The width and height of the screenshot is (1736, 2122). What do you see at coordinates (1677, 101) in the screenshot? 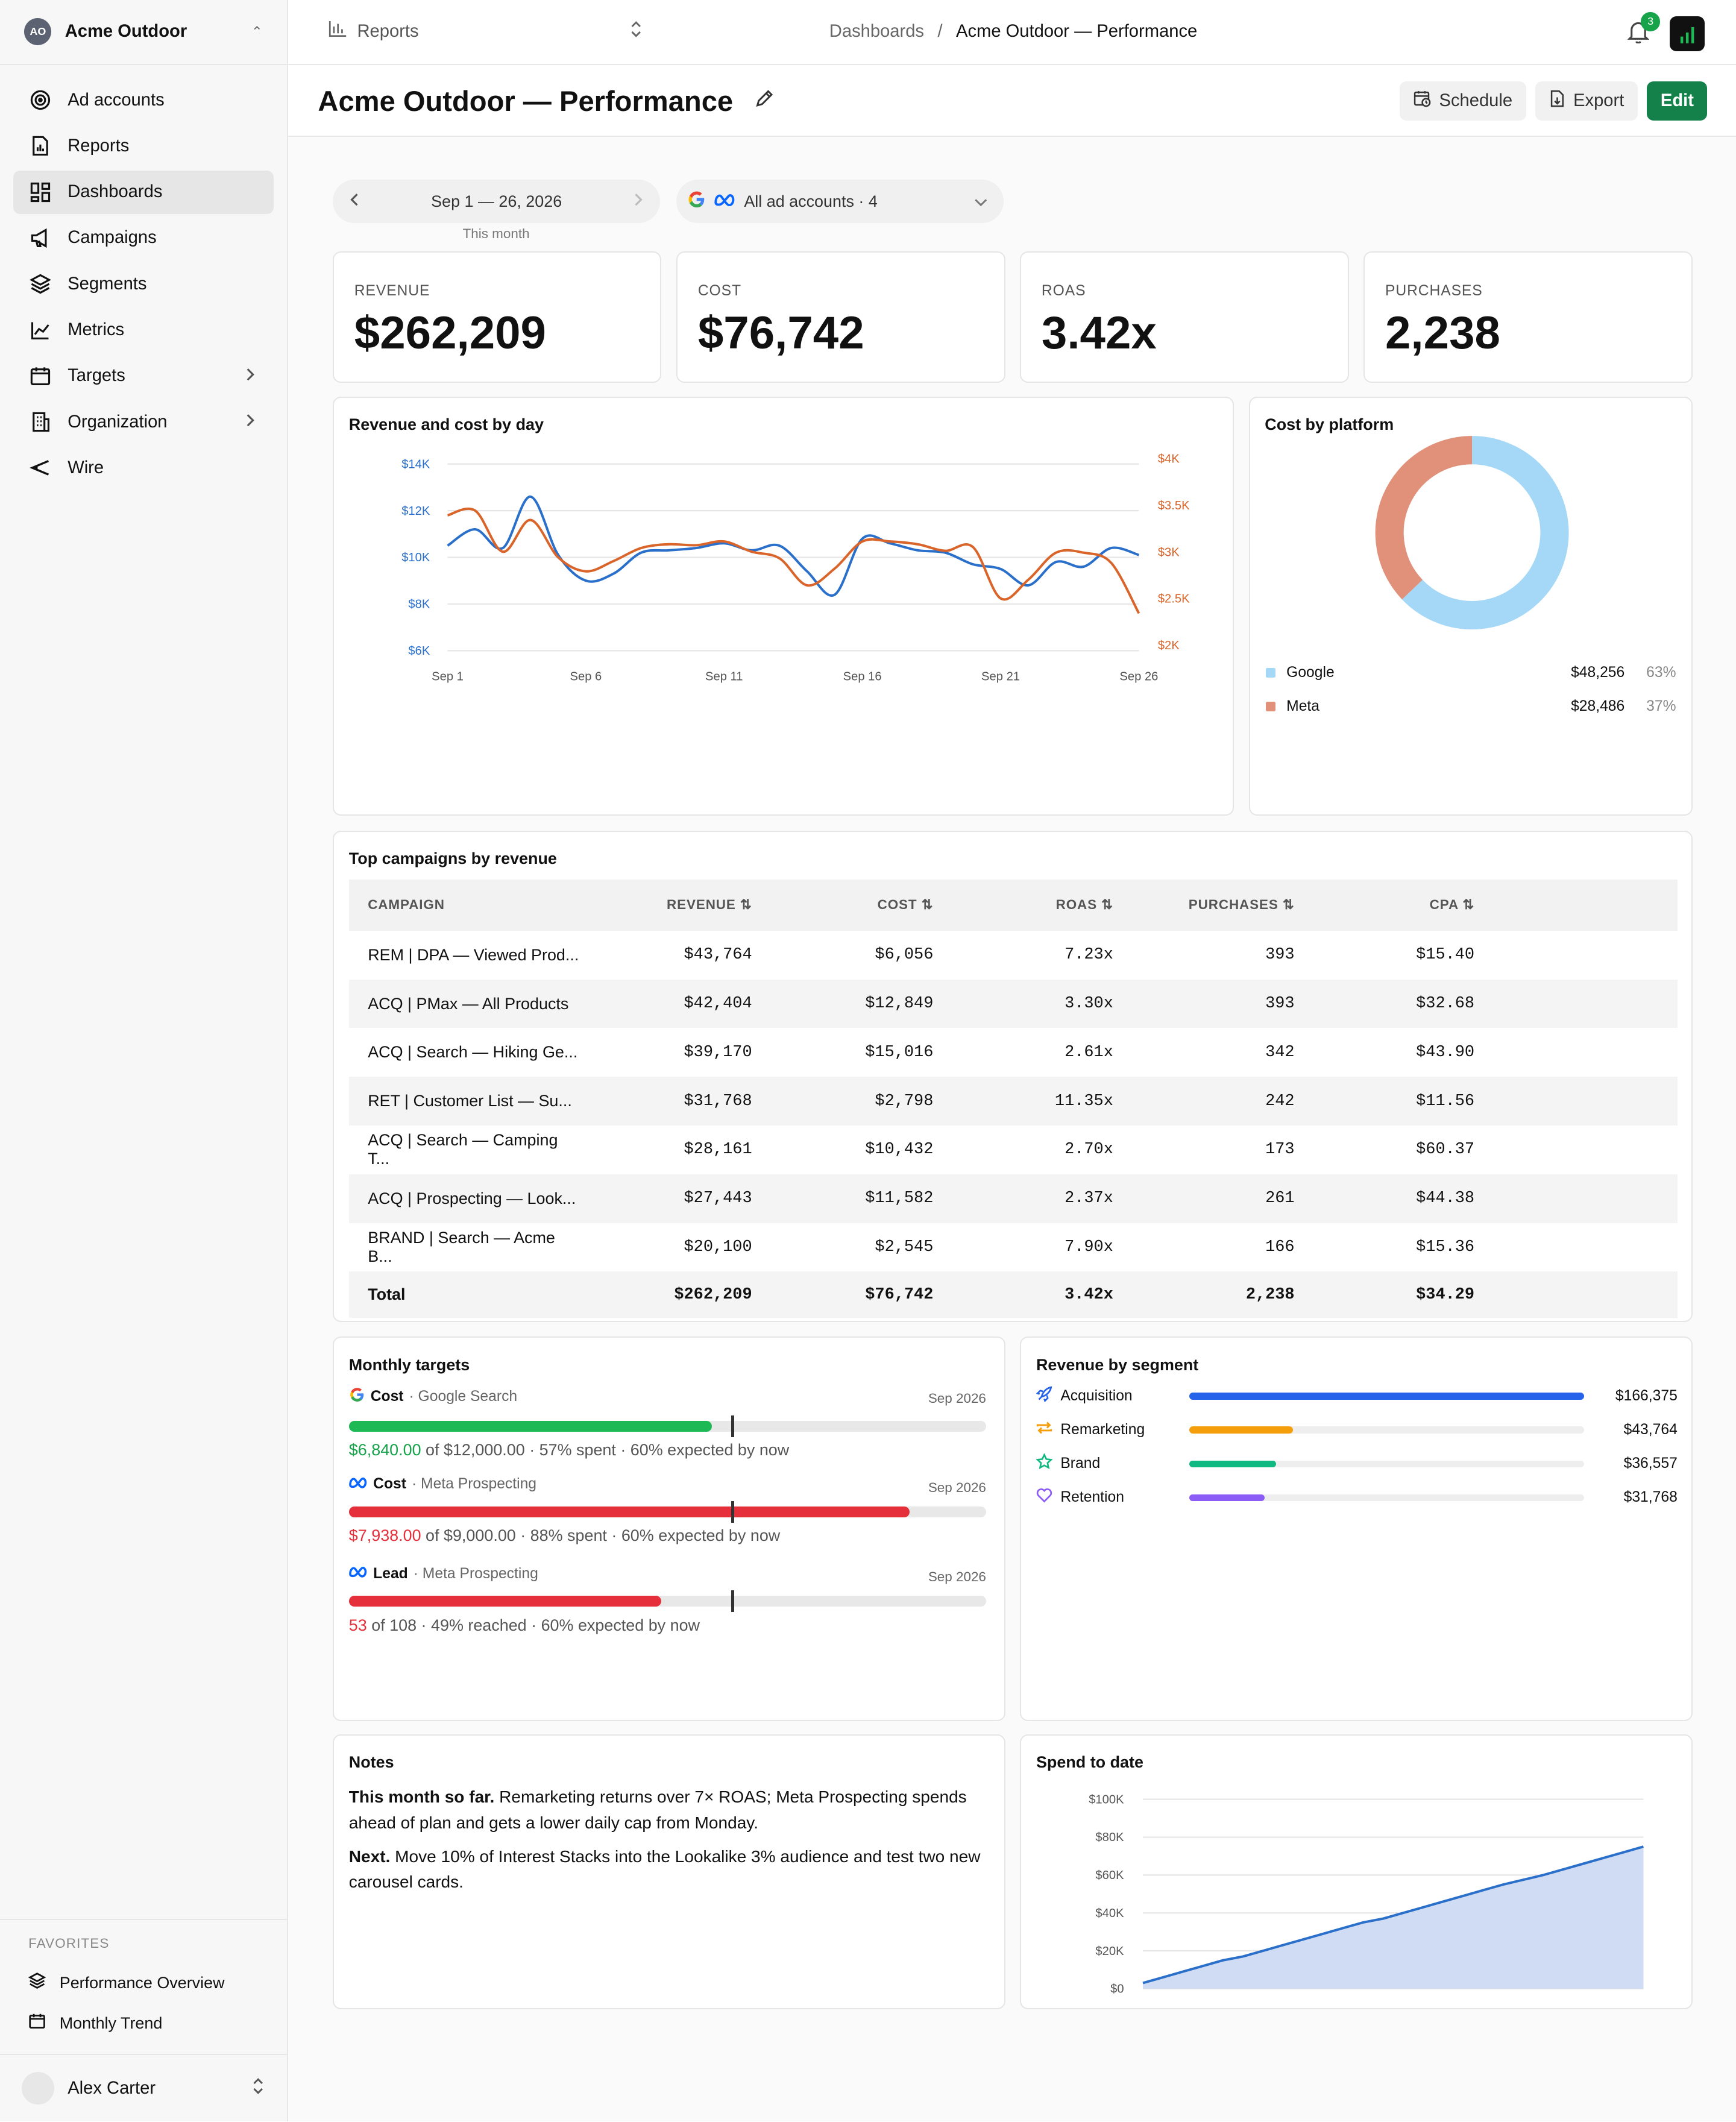
I see `edit-button: Edit` at bounding box center [1677, 101].